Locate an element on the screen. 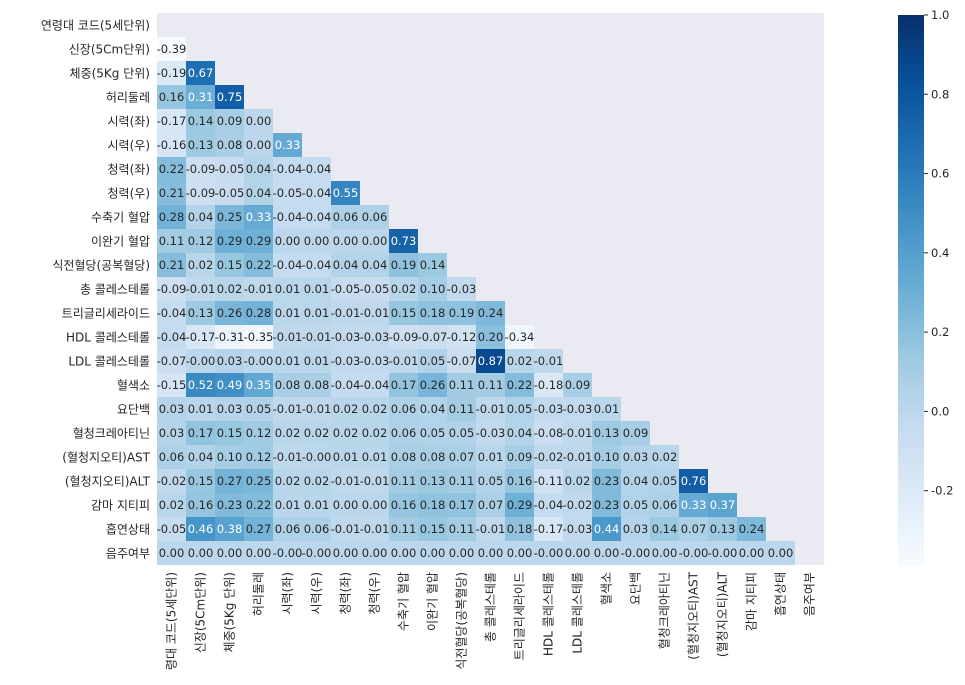 The image size is (965, 685). cell-value-label: 0.03 is located at coordinates (172, 433).